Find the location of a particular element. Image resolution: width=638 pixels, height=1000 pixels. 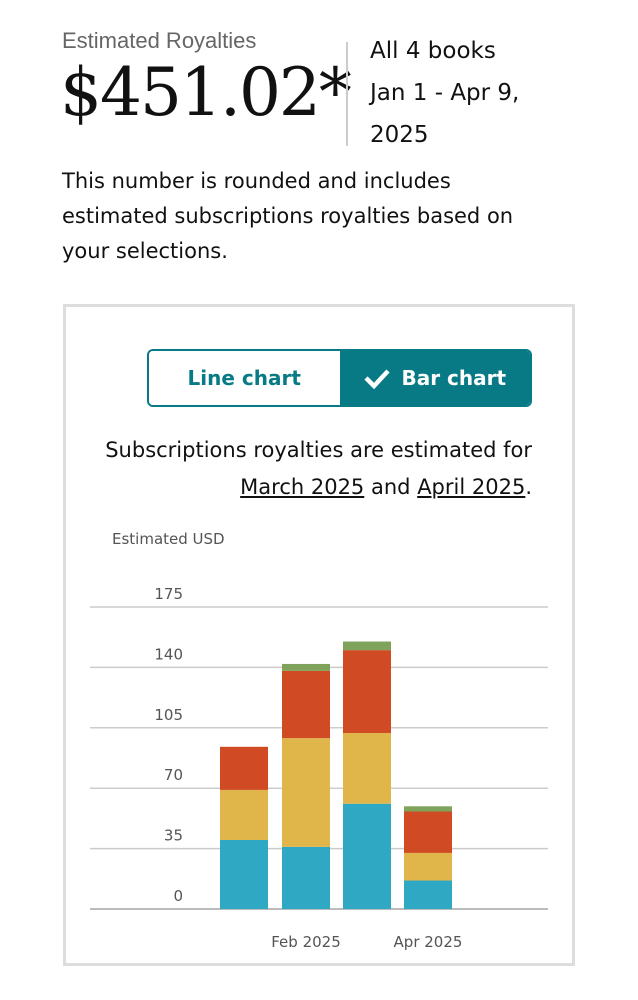

y-tick-label: 175 is located at coordinates (168, 594).